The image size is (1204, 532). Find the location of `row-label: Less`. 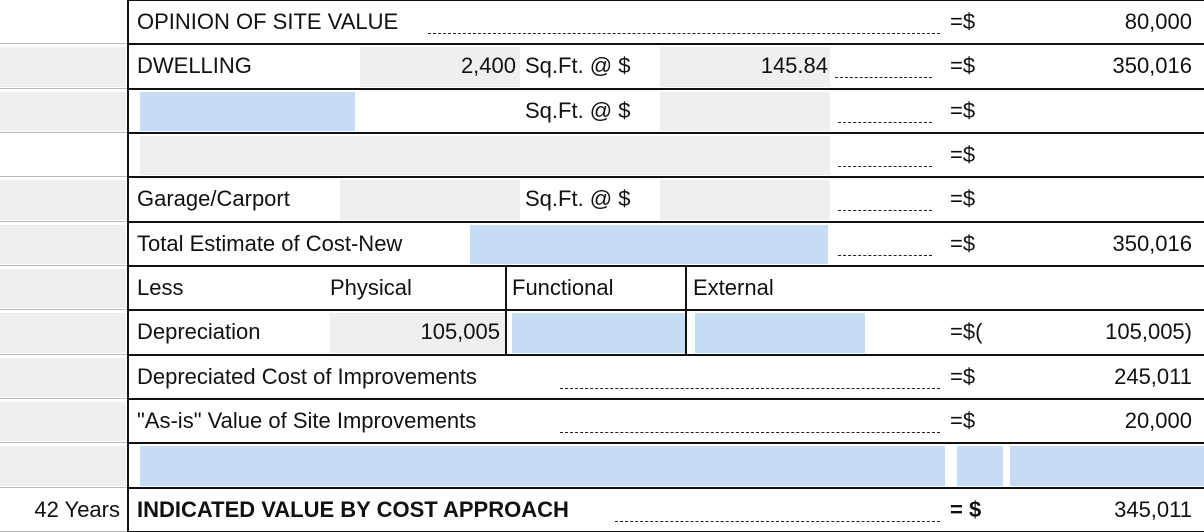

row-label: Less is located at coordinates (160, 287).